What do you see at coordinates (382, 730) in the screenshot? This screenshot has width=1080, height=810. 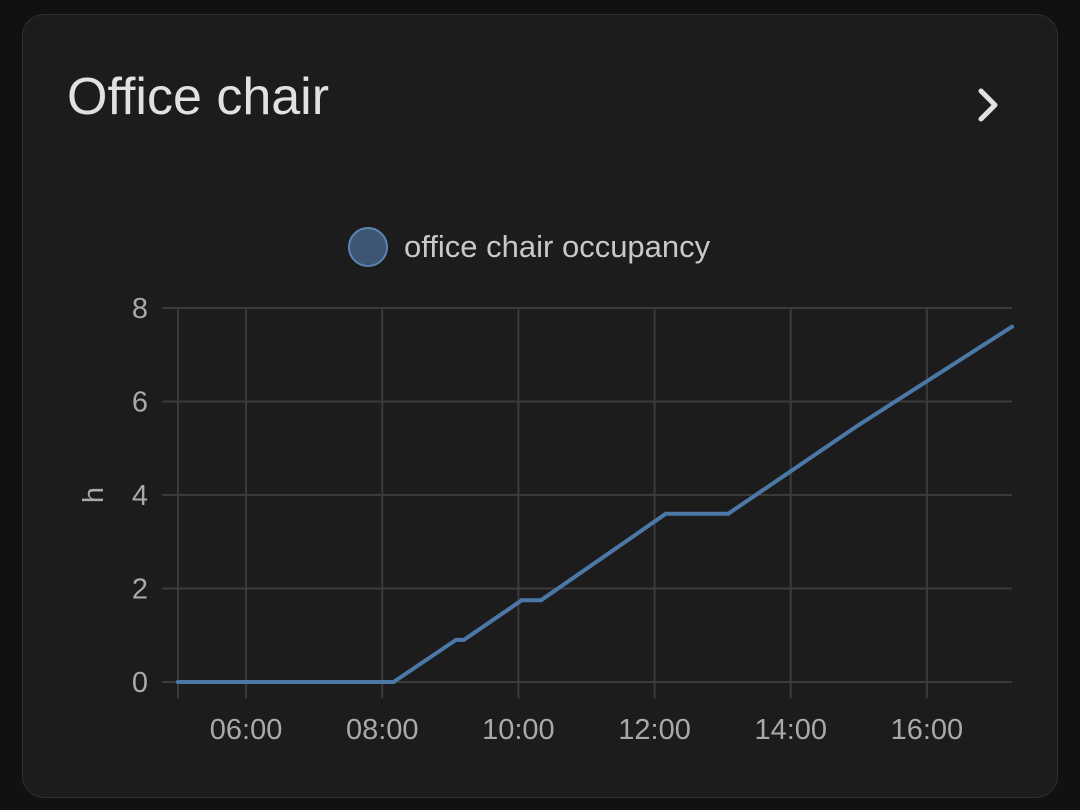 I see `x-tick-label: 08:00` at bounding box center [382, 730].